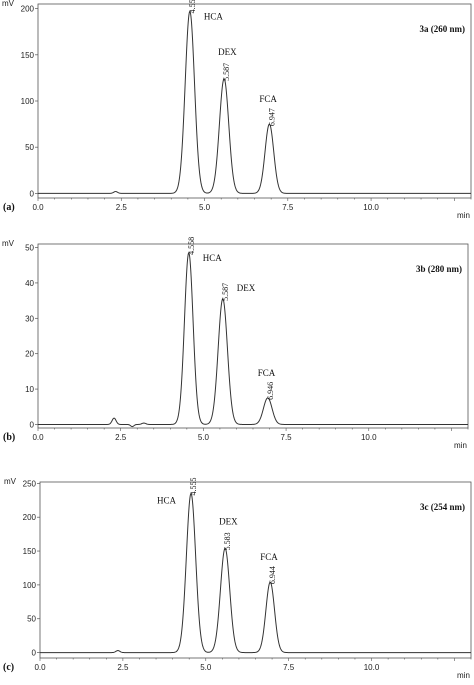 The image size is (474, 685). Describe the element at coordinates (227, 541) in the screenshot. I see `peak-retention-time: 5.583` at that location.